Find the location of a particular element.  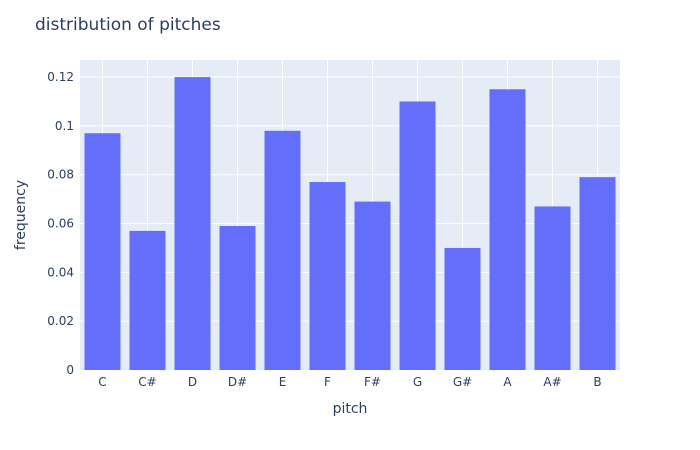

y-tick-label: 0.08 is located at coordinates (60, 175).